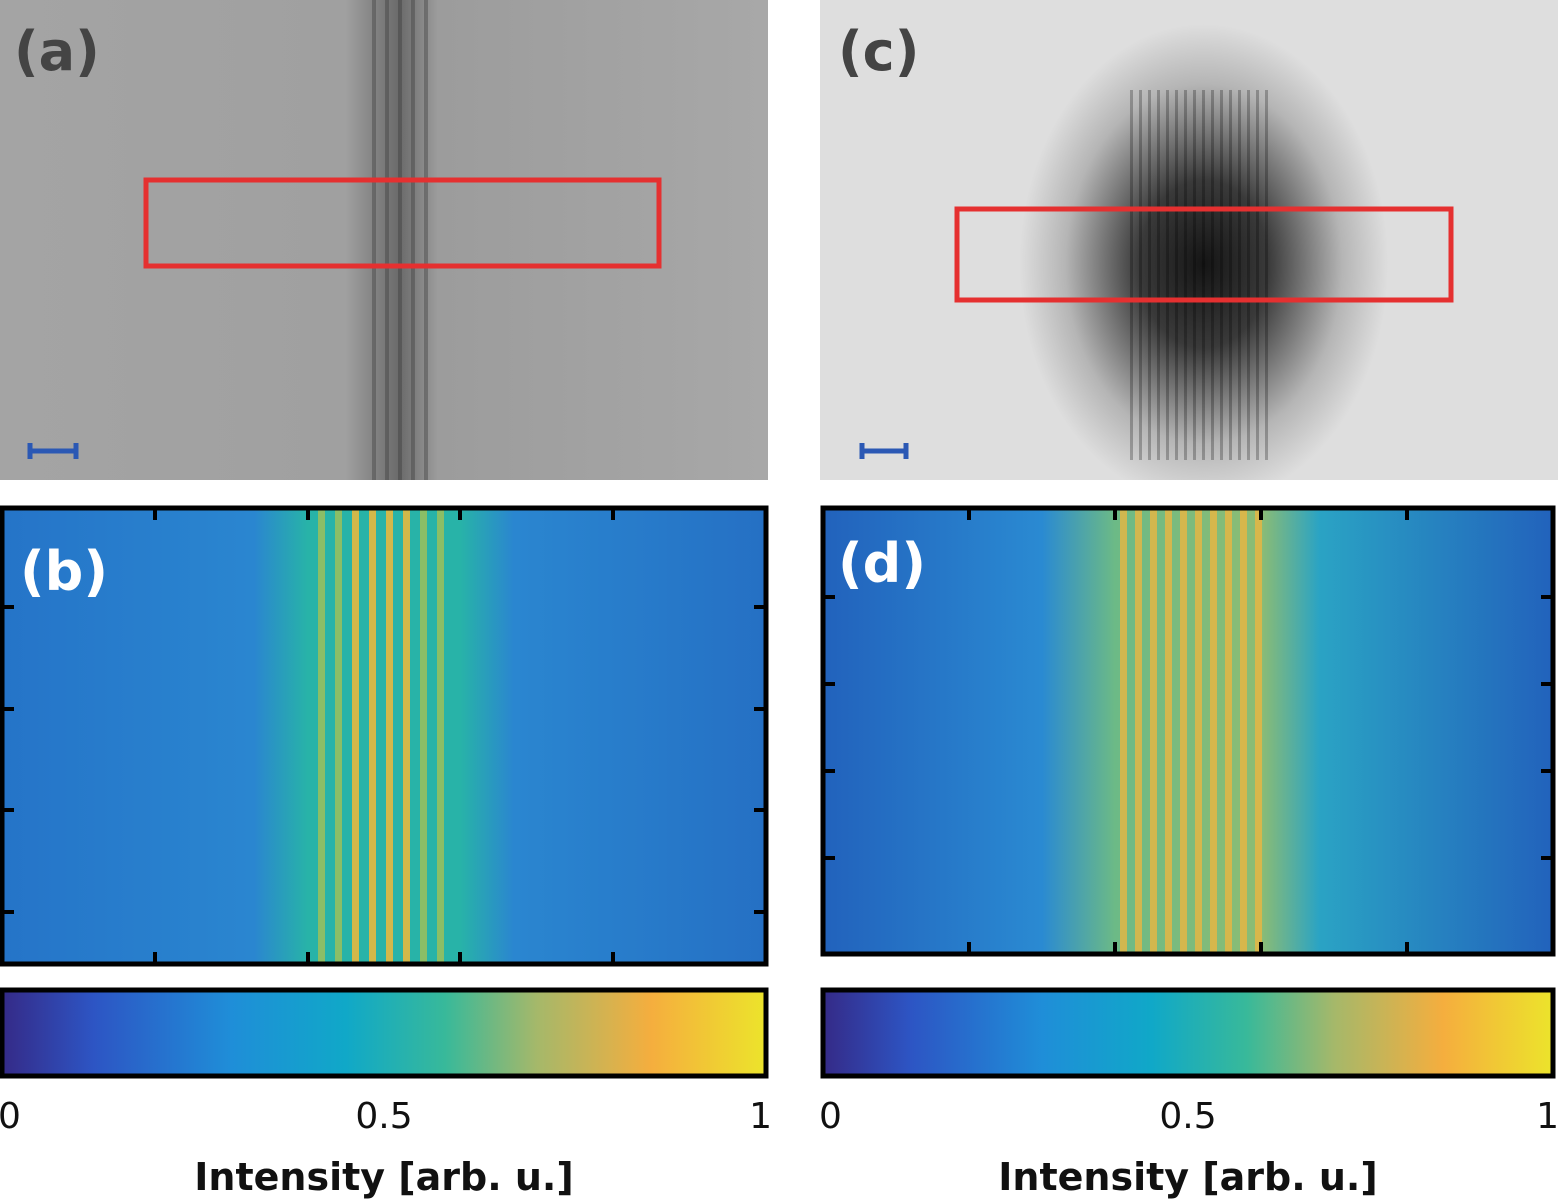  Describe the element at coordinates (882, 563) in the screenshot. I see `panel-label: (d)` at that location.